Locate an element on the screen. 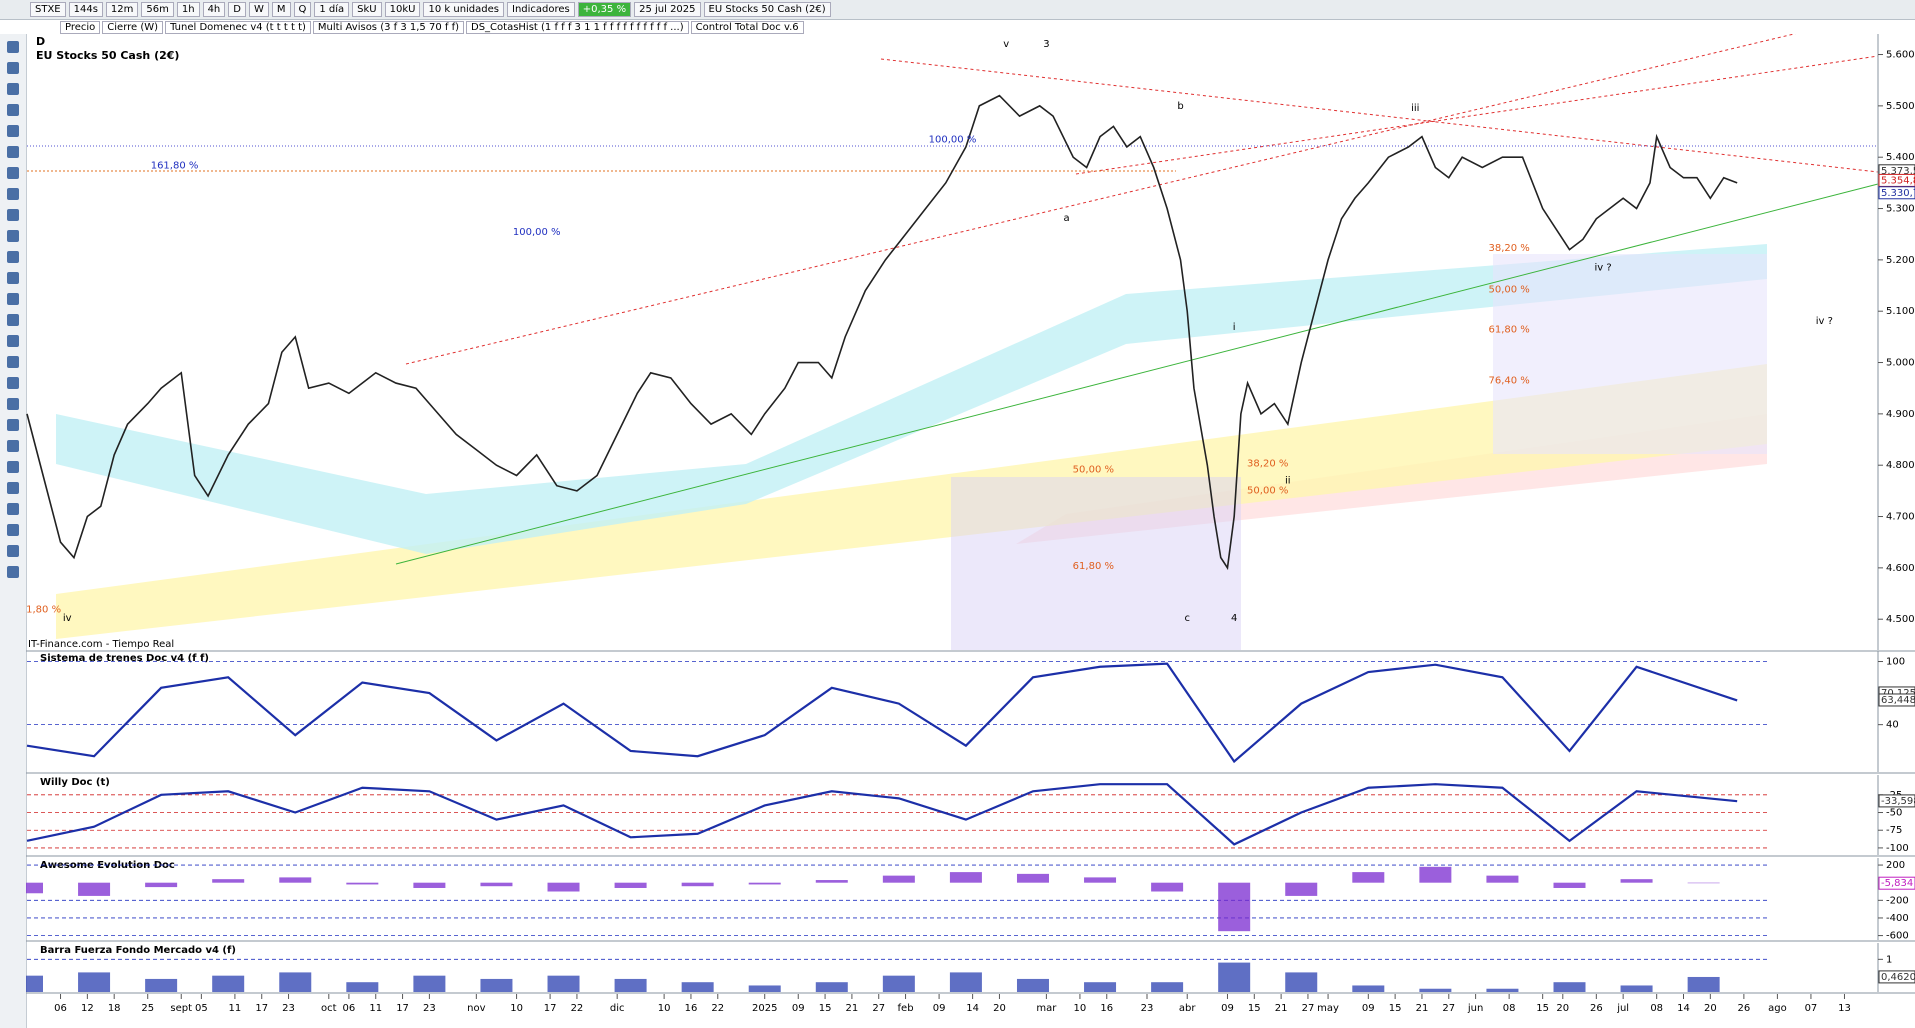 The height and width of the screenshot is (1028, 1915). price-tag-label: -33,598 is located at coordinates (1898, 801).